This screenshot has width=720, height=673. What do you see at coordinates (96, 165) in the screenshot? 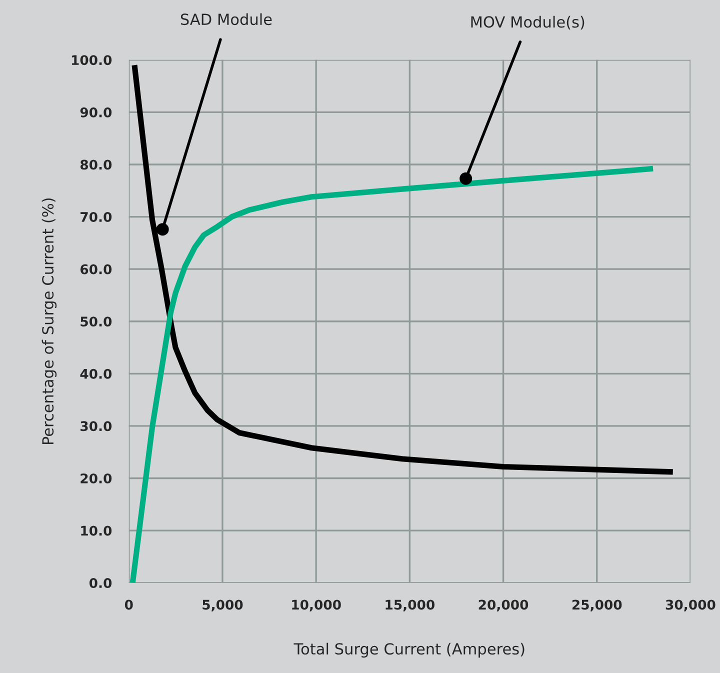
I see `y-tick-label: 80.0` at bounding box center [96, 165].